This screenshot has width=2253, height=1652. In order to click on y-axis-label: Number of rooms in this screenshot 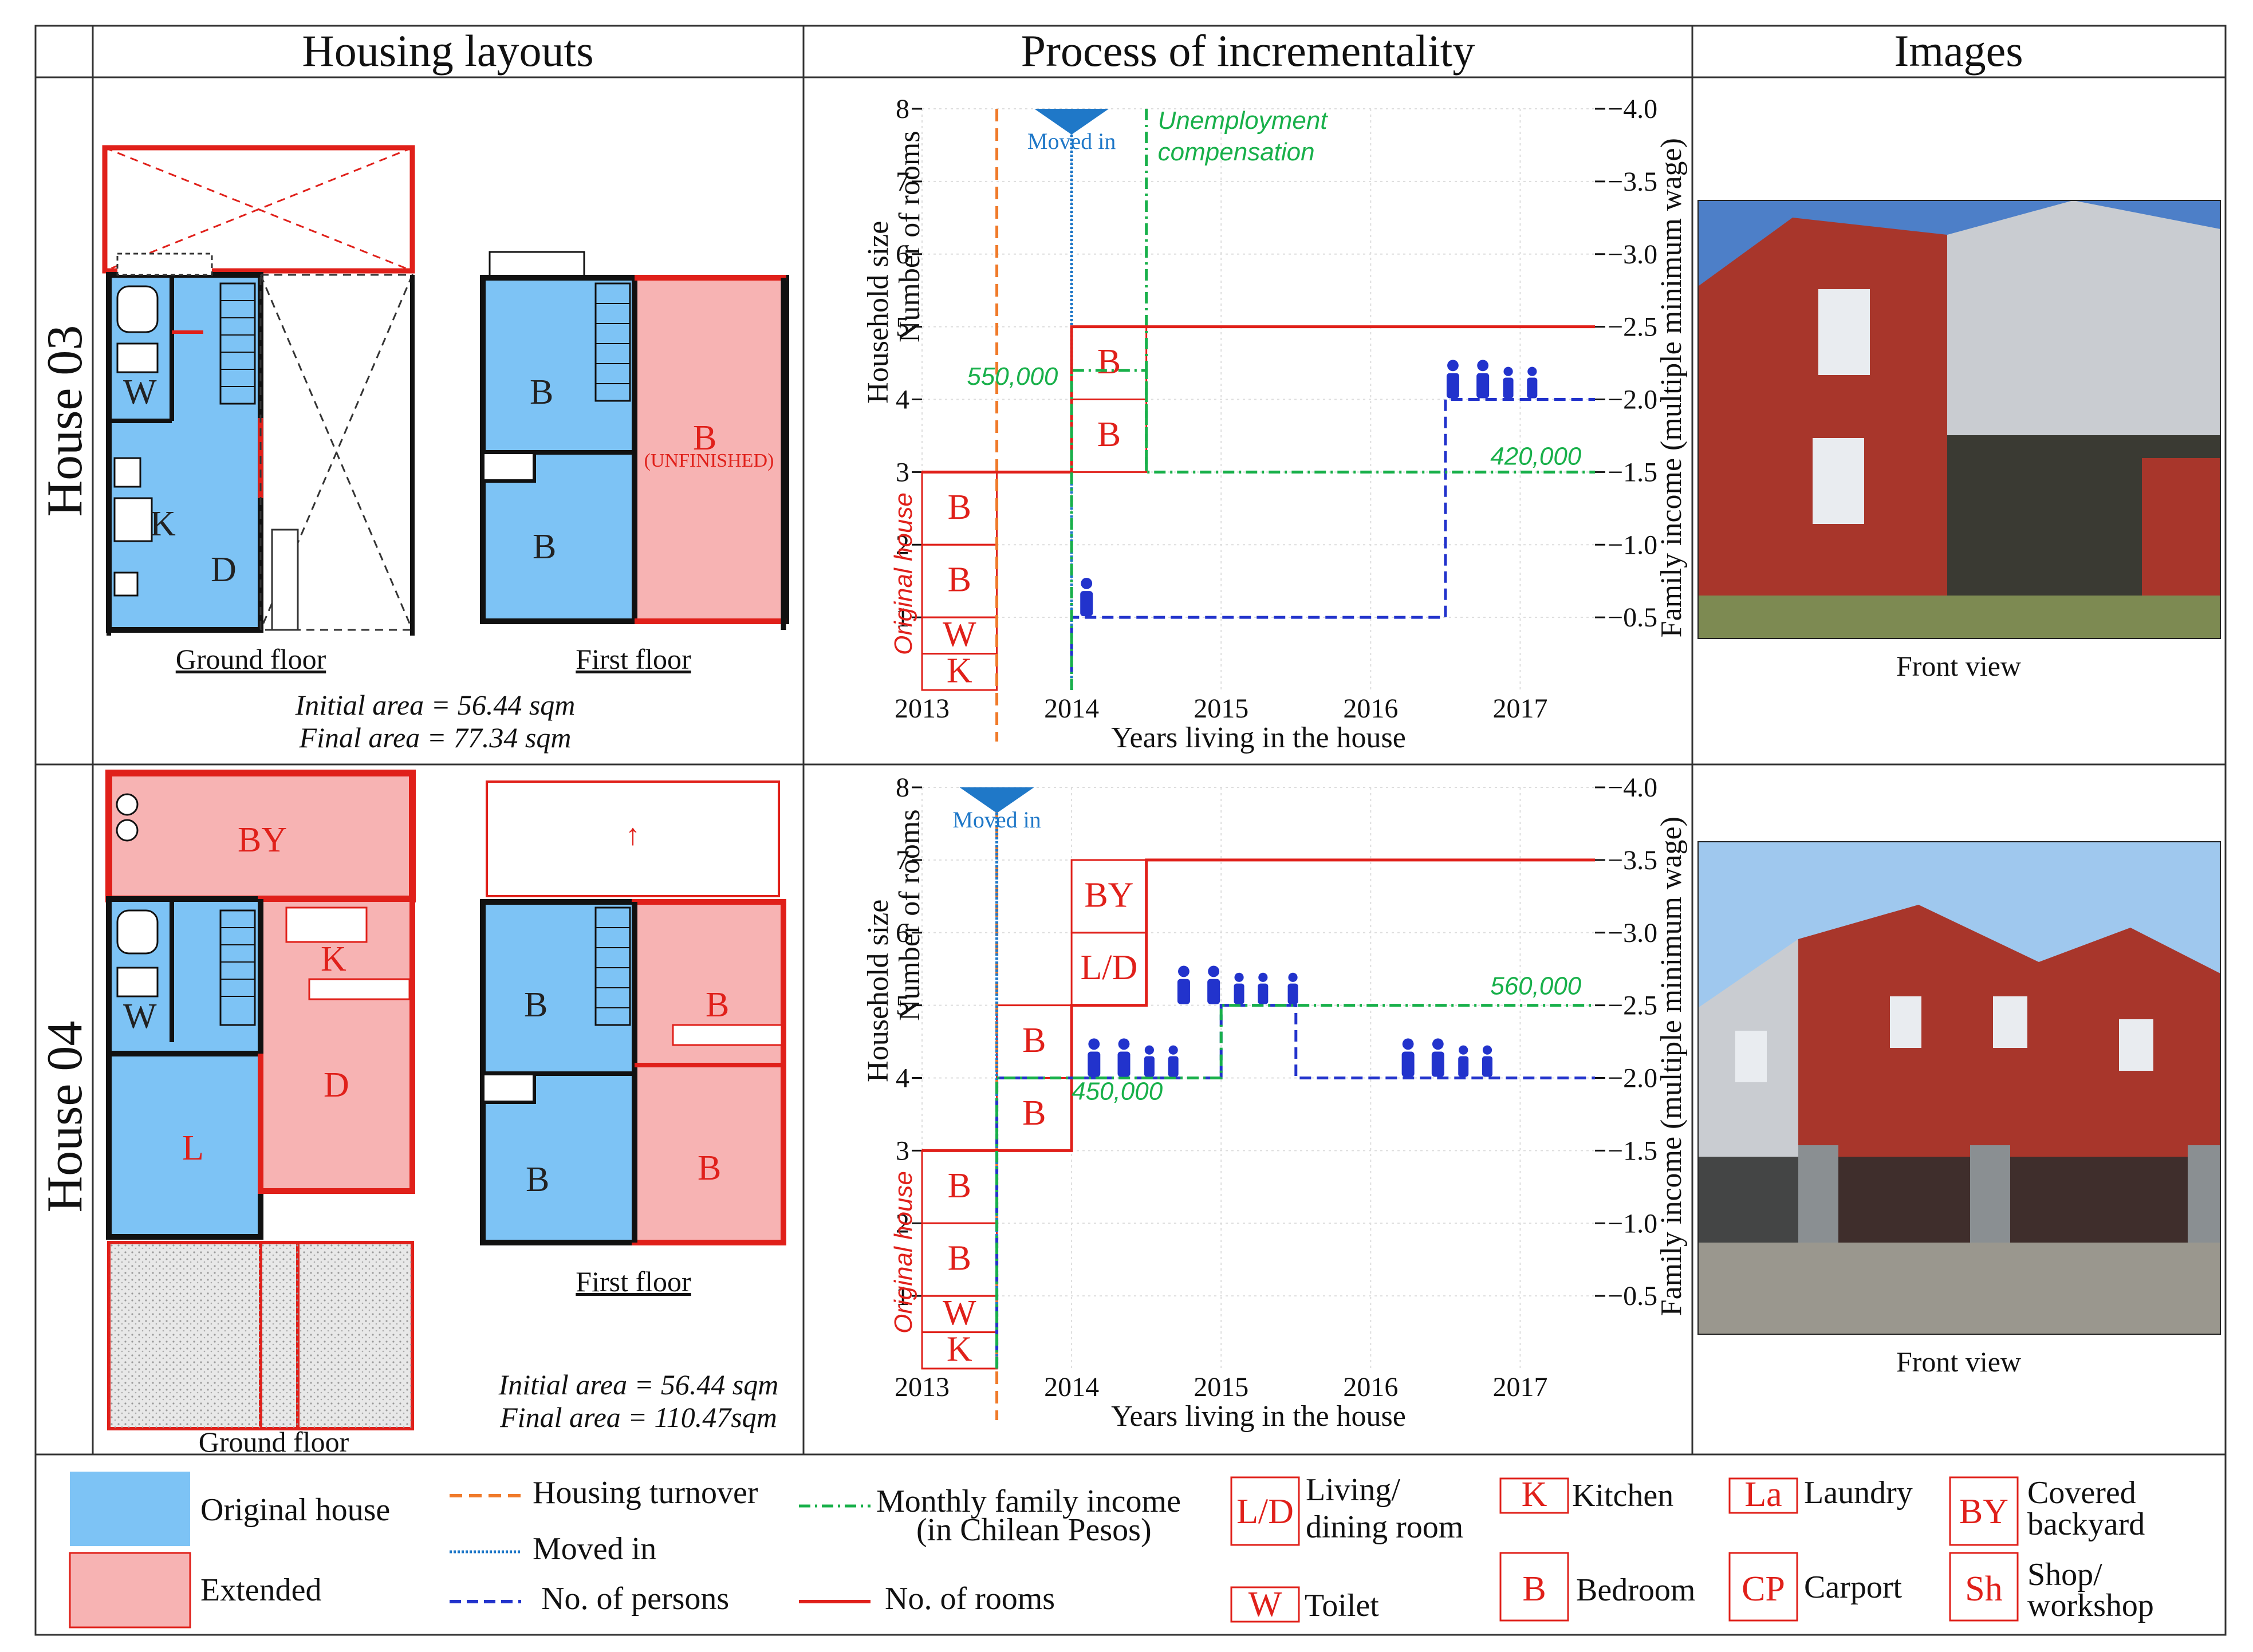, I will do `click(909, 915)`.